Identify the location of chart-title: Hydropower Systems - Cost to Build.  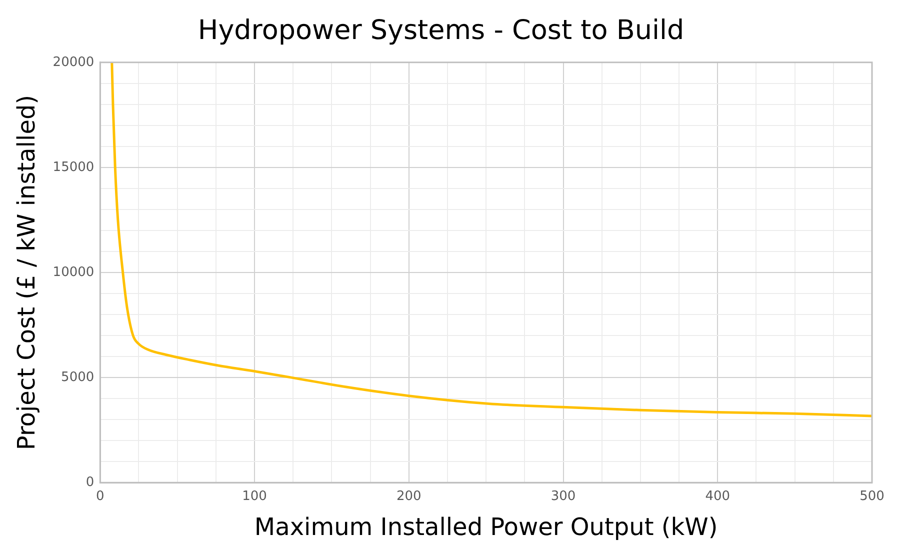
(441, 30).